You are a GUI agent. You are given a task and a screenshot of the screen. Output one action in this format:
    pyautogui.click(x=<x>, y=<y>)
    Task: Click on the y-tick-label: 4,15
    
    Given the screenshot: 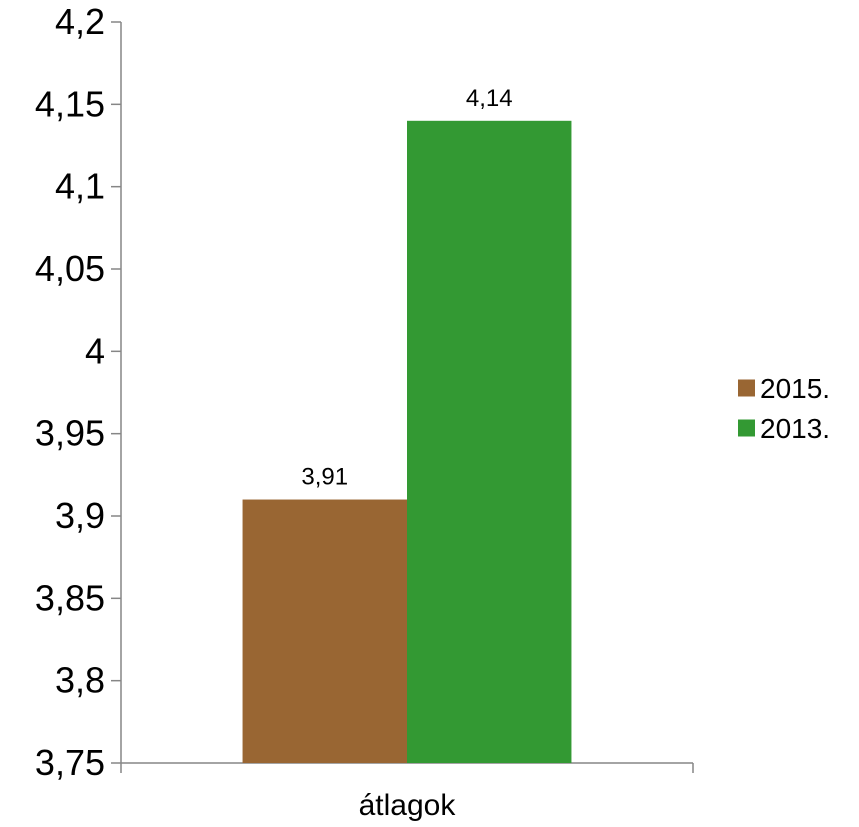 What is the action you would take?
    pyautogui.click(x=70, y=103)
    